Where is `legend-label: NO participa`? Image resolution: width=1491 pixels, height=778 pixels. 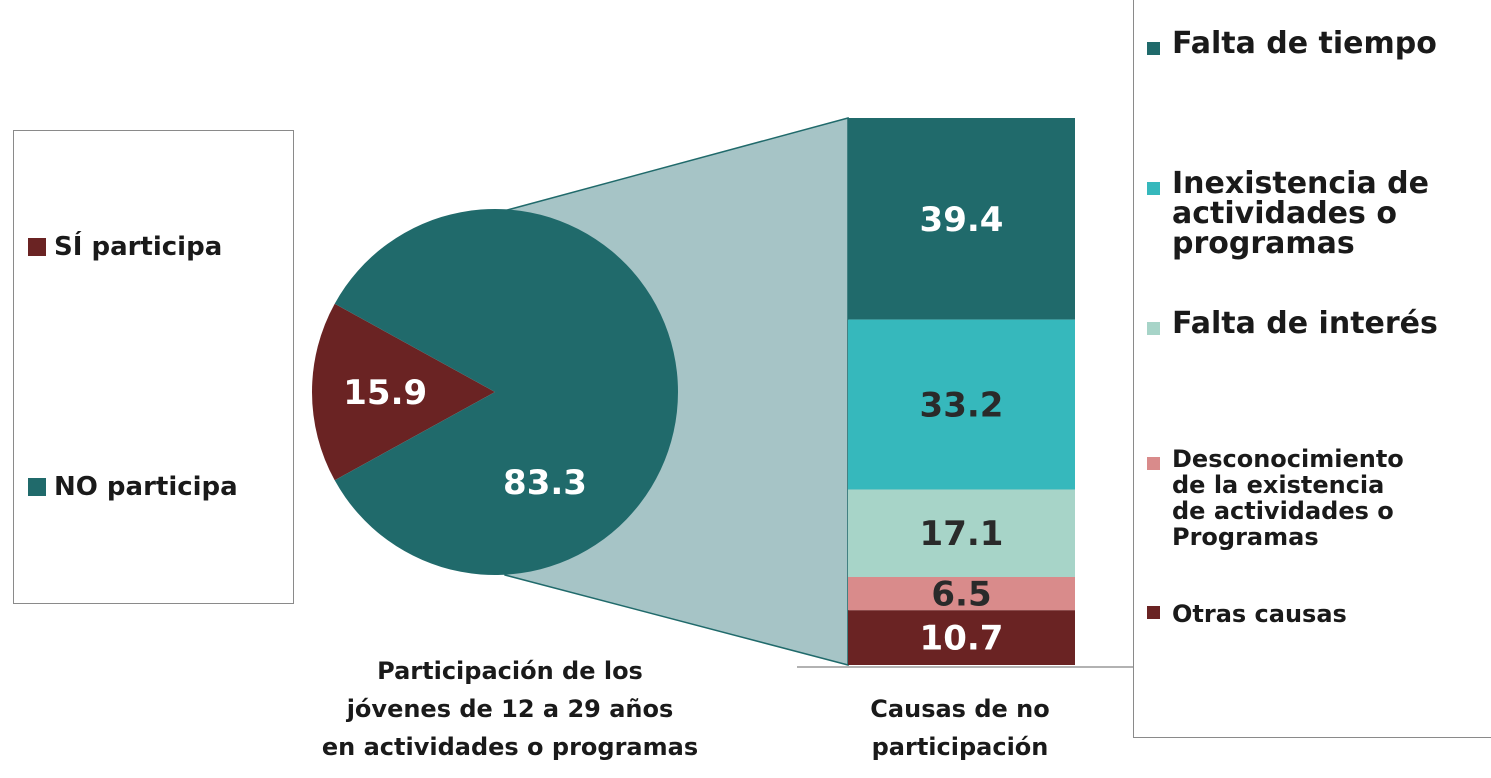
legend-label: NO participa is located at coordinates (146, 487).